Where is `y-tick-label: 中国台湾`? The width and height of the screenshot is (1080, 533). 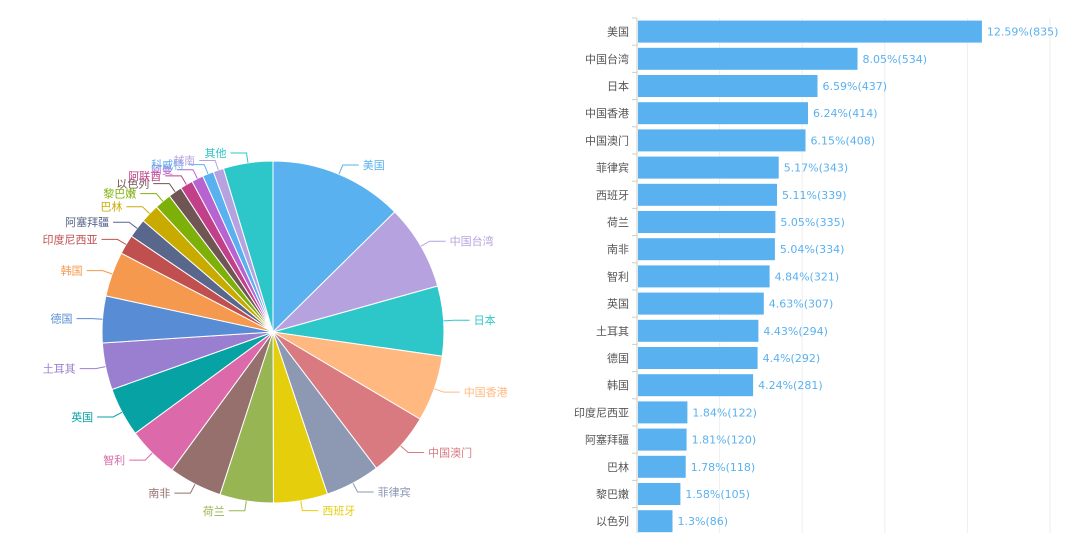 y-tick-label: 中国台湾 is located at coordinates (607, 59).